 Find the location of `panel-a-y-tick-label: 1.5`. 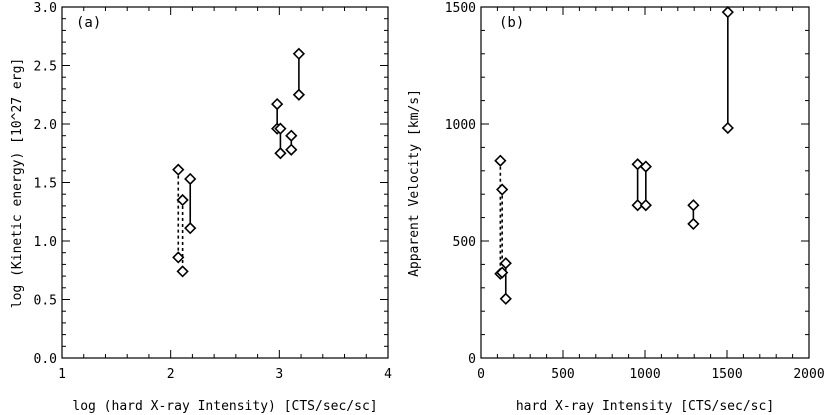

panel-a-y-tick-label: 1.5 is located at coordinates (45, 184).